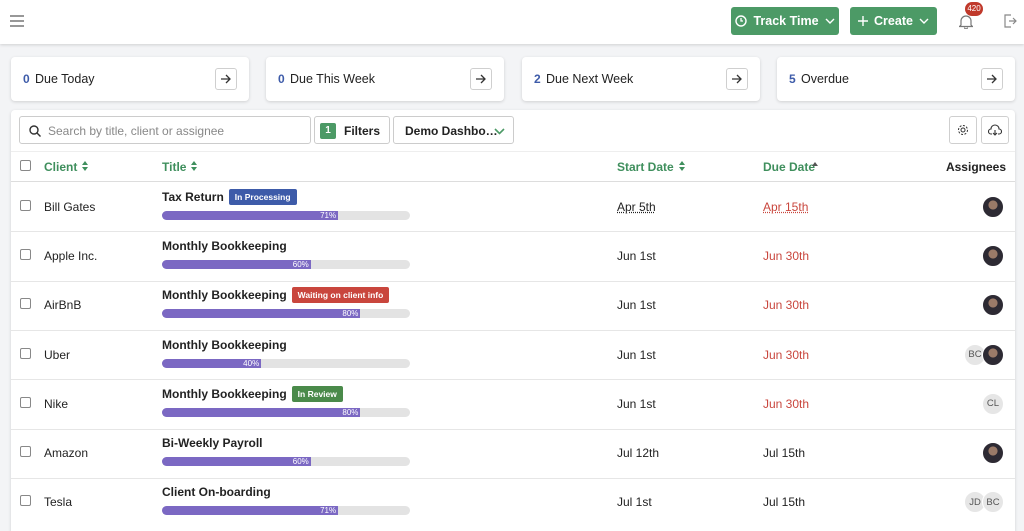  What do you see at coordinates (966, 21) in the screenshot?
I see `bell-icon` at bounding box center [966, 21].